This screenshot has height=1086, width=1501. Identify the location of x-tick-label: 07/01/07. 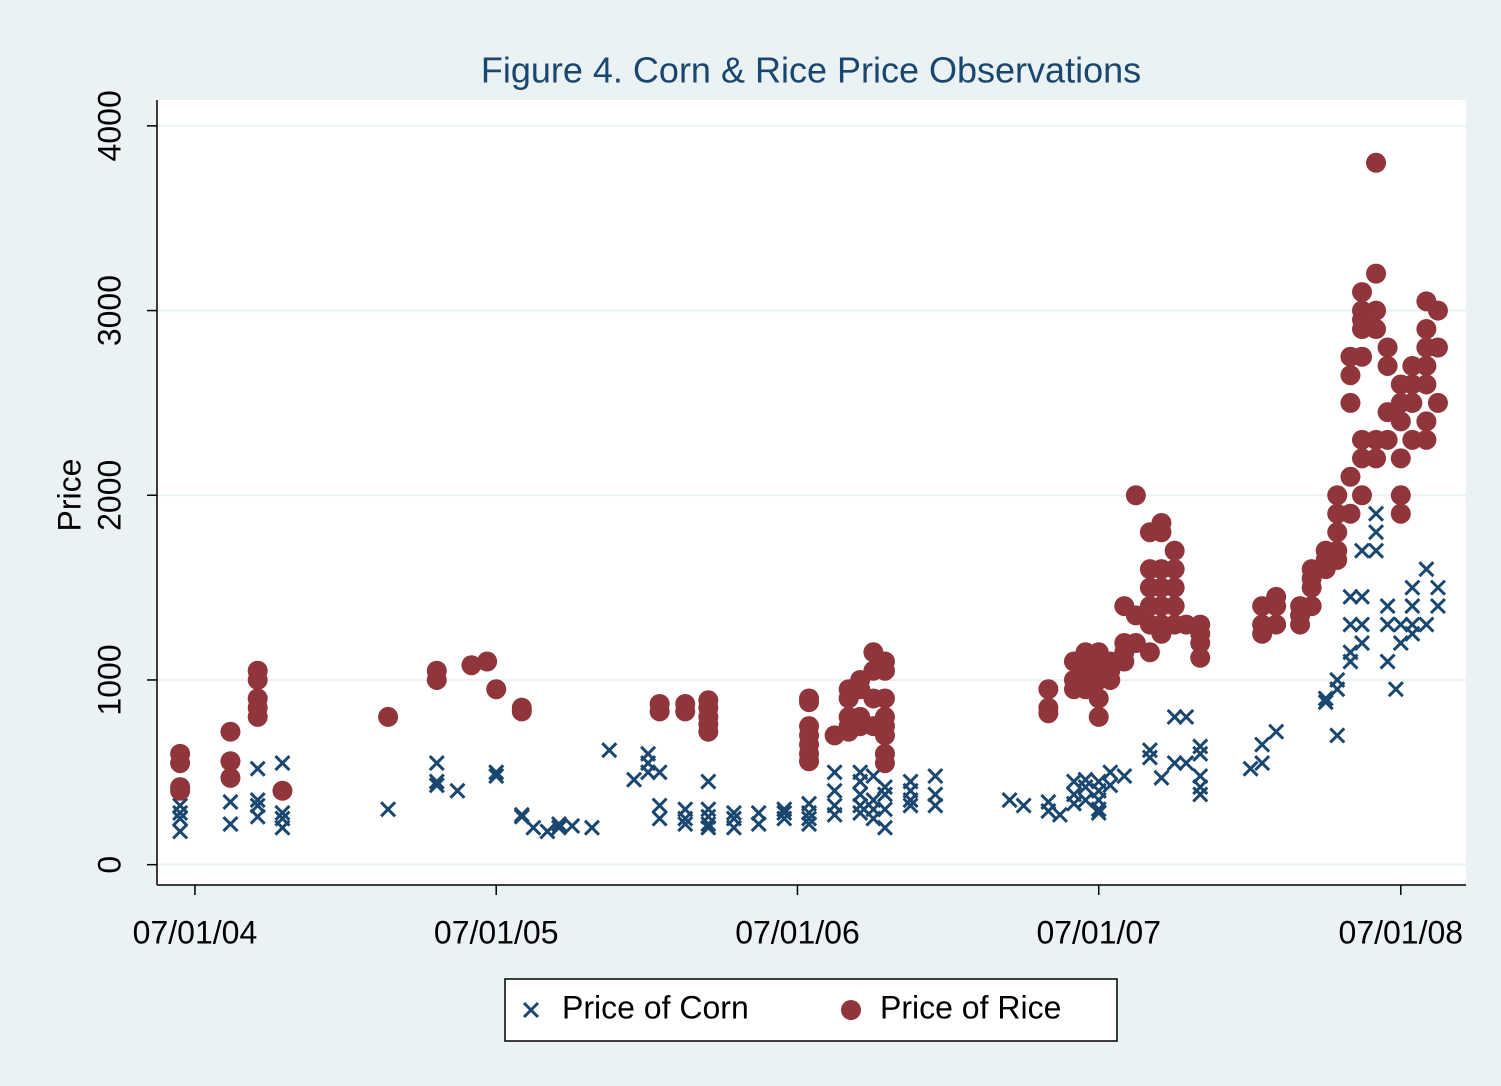
(1098, 932).